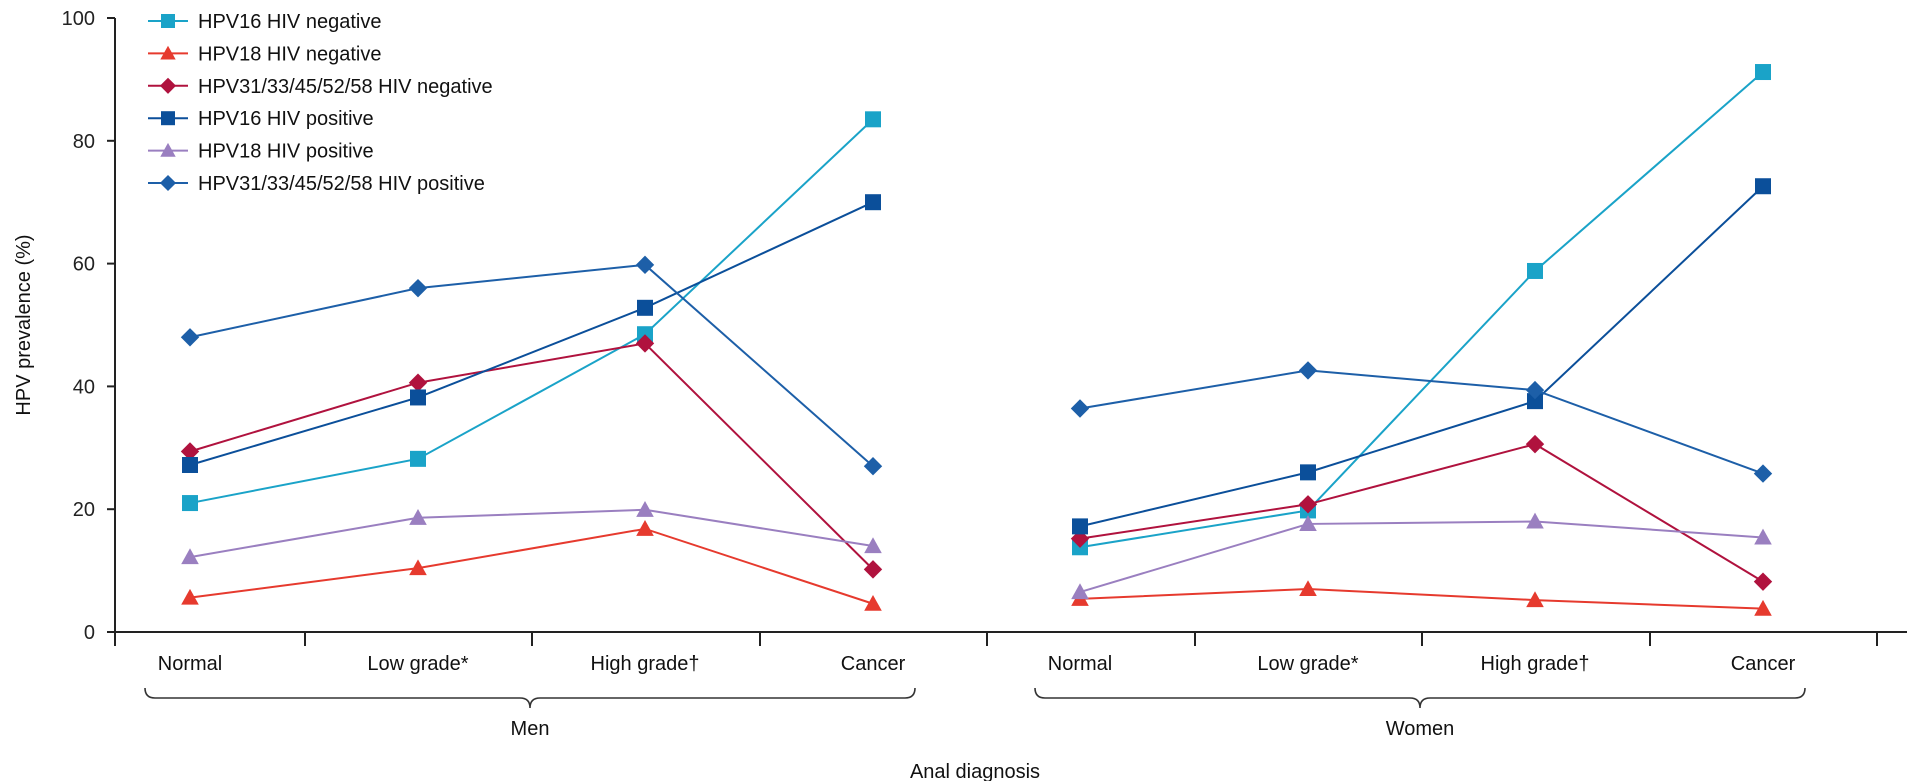 This screenshot has height=781, width=1907. I want to click on y-tick-label: 100, so click(78, 19).